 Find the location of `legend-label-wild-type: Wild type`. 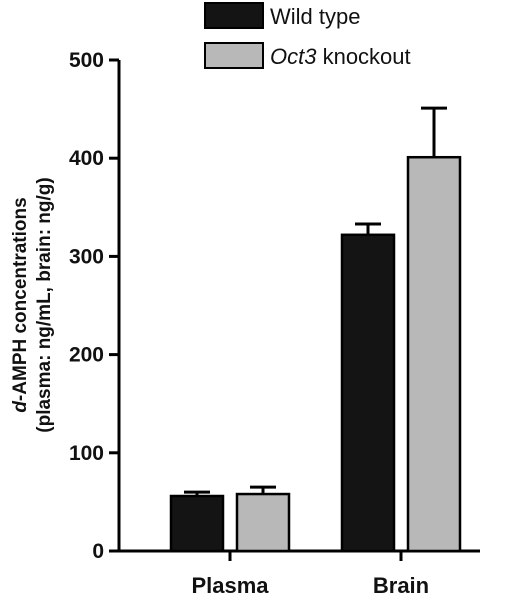

legend-label-wild-type: Wild type is located at coordinates (315, 16).